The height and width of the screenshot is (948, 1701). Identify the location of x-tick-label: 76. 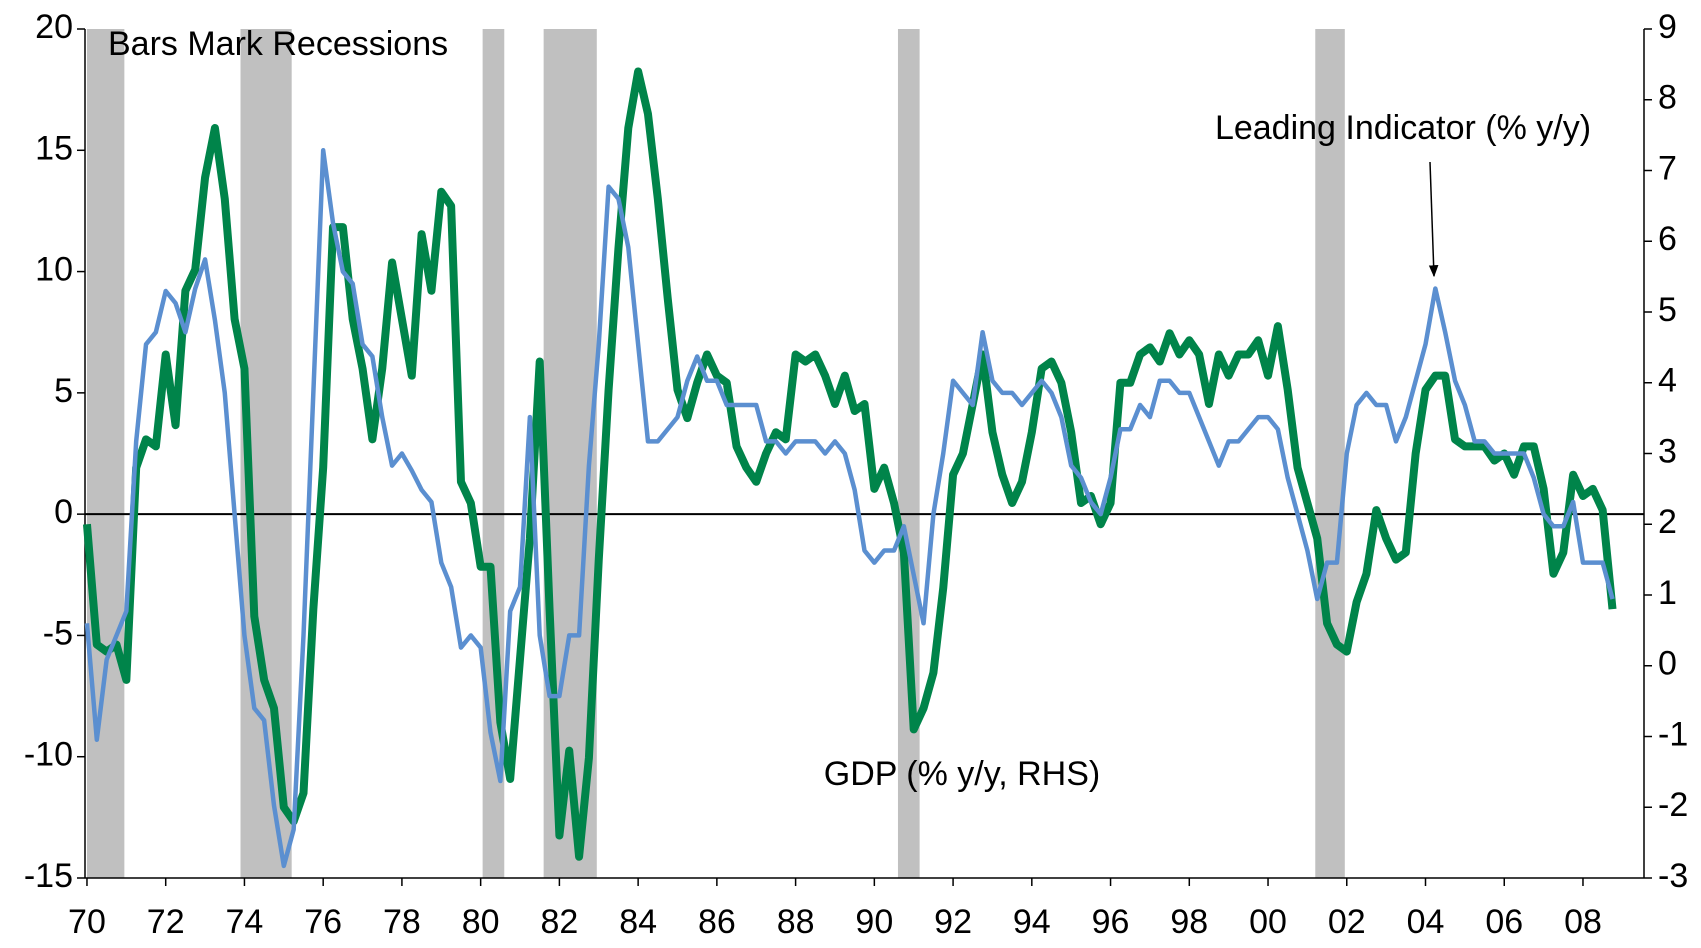
(323, 922).